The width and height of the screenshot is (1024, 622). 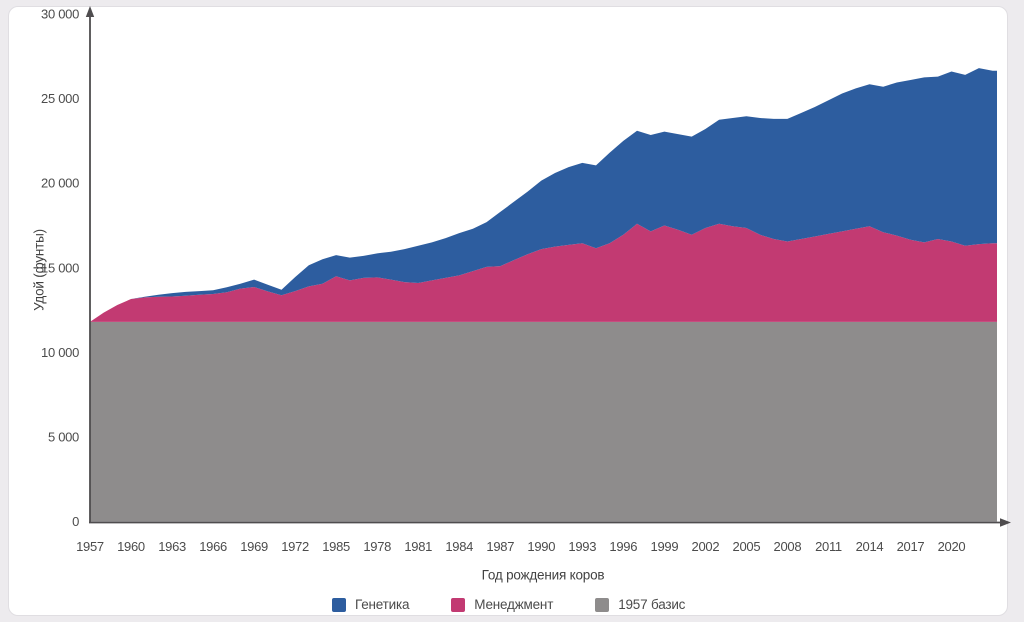 I want to click on x-tick-label: 1985, so click(x=336, y=546).